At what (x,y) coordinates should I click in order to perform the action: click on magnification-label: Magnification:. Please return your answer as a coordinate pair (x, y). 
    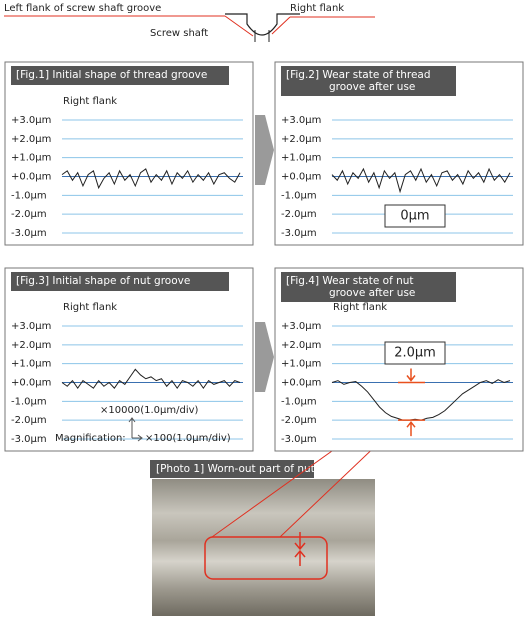
    Looking at the image, I should click on (90, 438).